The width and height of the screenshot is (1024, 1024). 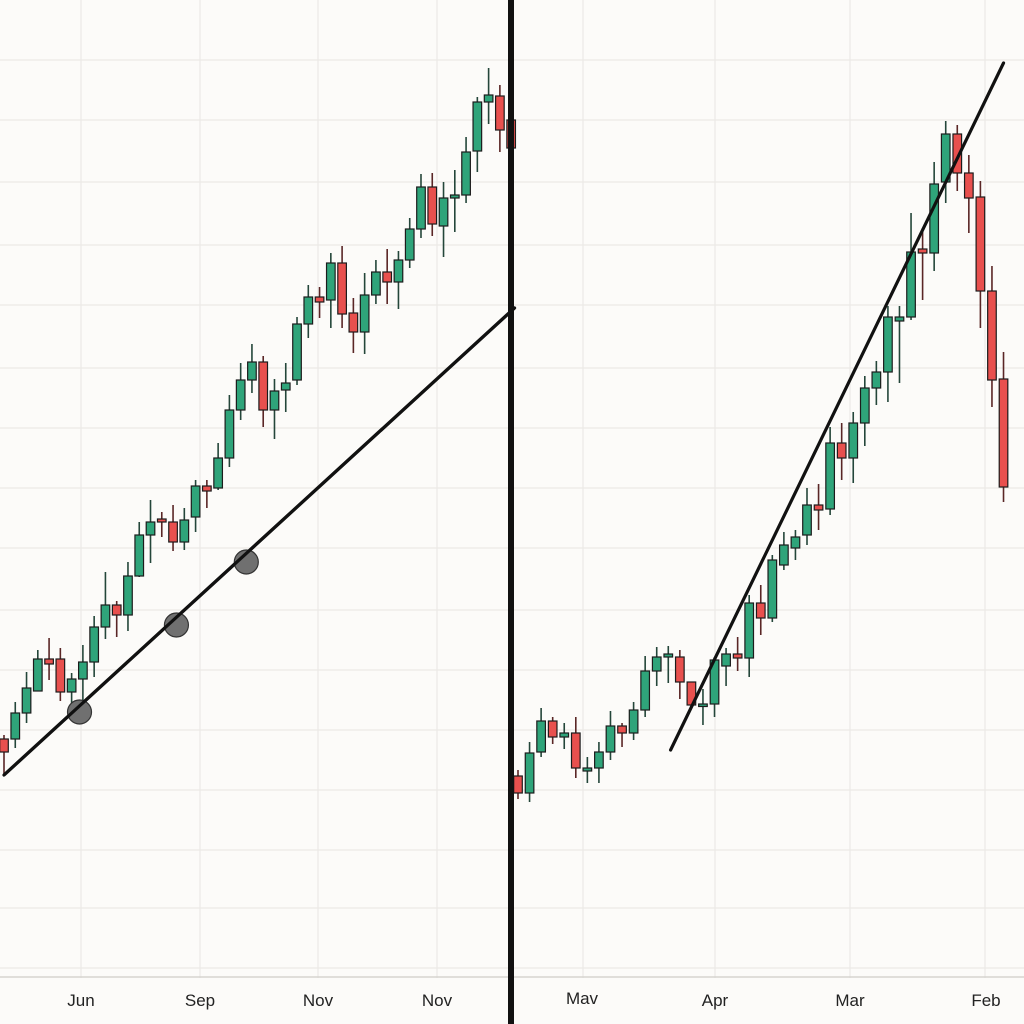 What do you see at coordinates (582, 998) in the screenshot?
I see `x-tick-label: Mav` at bounding box center [582, 998].